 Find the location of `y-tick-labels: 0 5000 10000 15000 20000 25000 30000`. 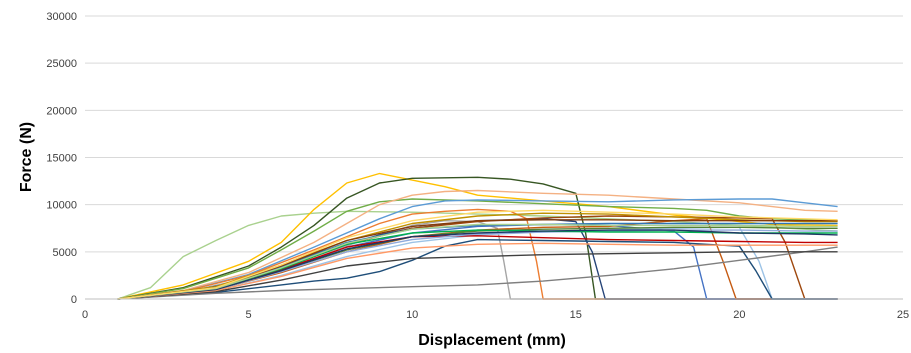

y-tick-labels: 0 5000 10000 15000 20000 25000 30000 is located at coordinates (61, 158).